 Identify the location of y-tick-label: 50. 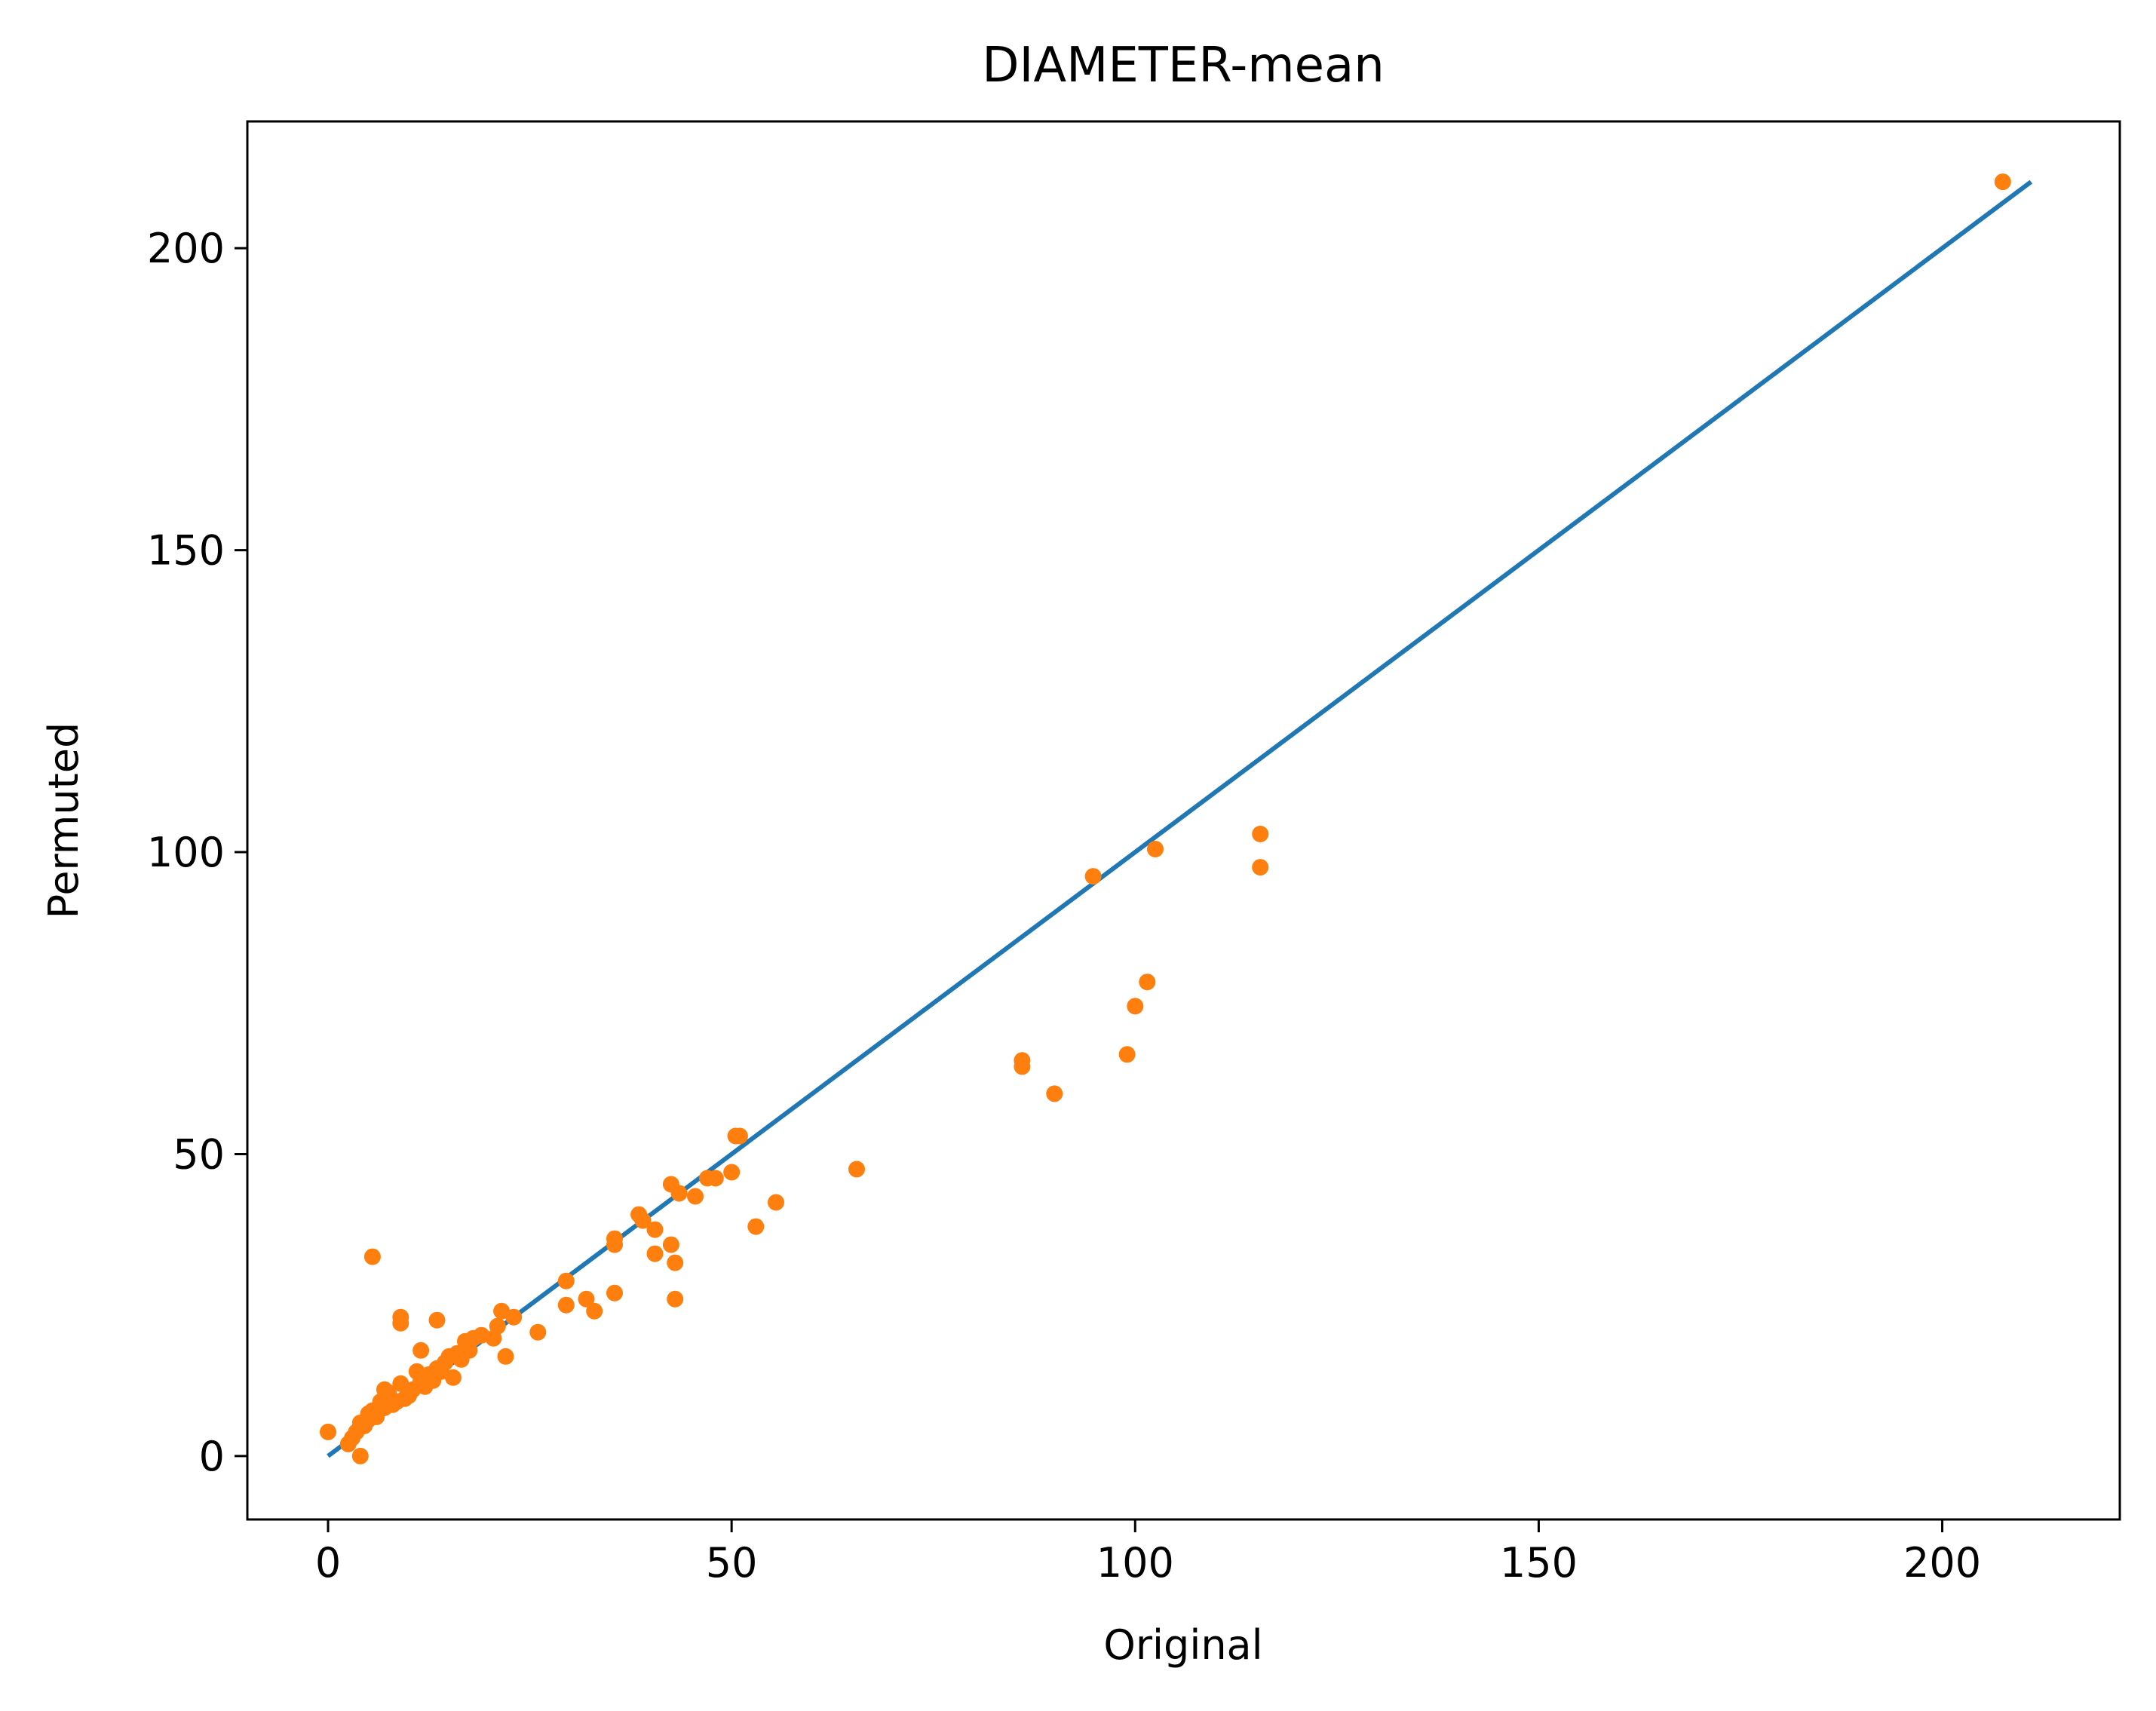
(199, 1154).